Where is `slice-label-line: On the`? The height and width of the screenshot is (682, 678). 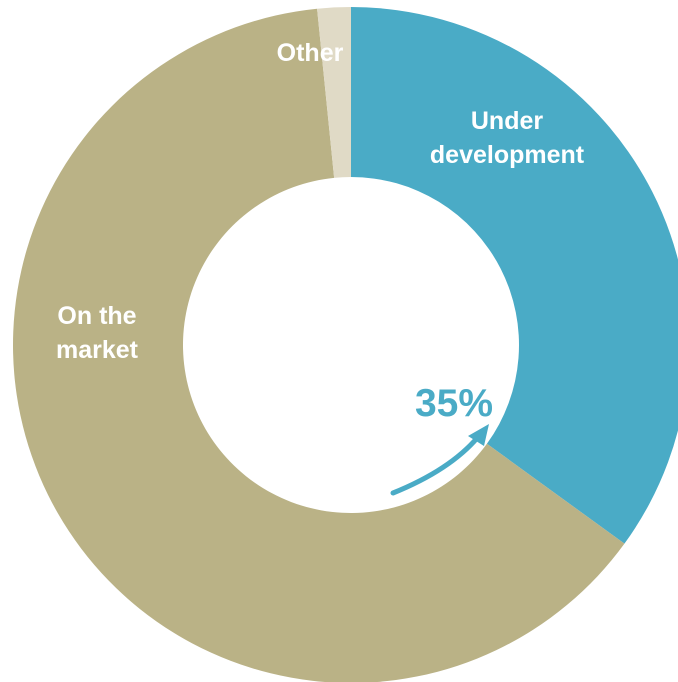
slice-label-line: On the is located at coordinates (96, 316).